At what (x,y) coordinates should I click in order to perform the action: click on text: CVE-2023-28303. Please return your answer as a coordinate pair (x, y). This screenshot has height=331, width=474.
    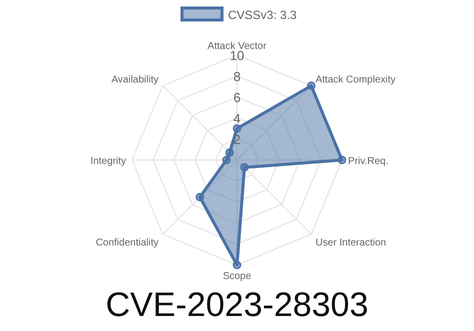
    Looking at the image, I should click on (237, 305).